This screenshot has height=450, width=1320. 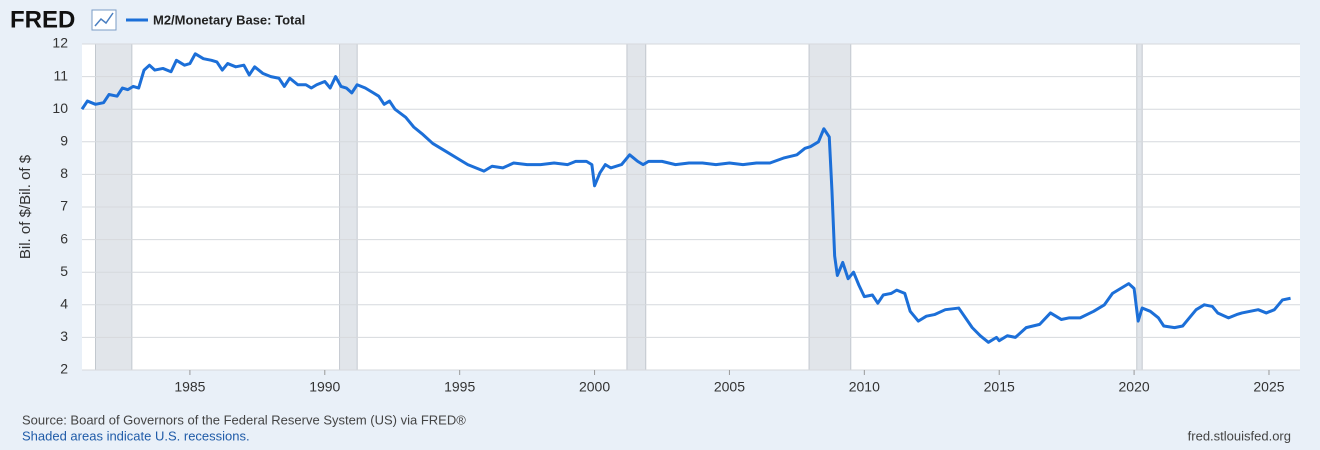 What do you see at coordinates (25, 206) in the screenshot?
I see `y-axis-label: Bil. of $/Bil. of $` at bounding box center [25, 206].